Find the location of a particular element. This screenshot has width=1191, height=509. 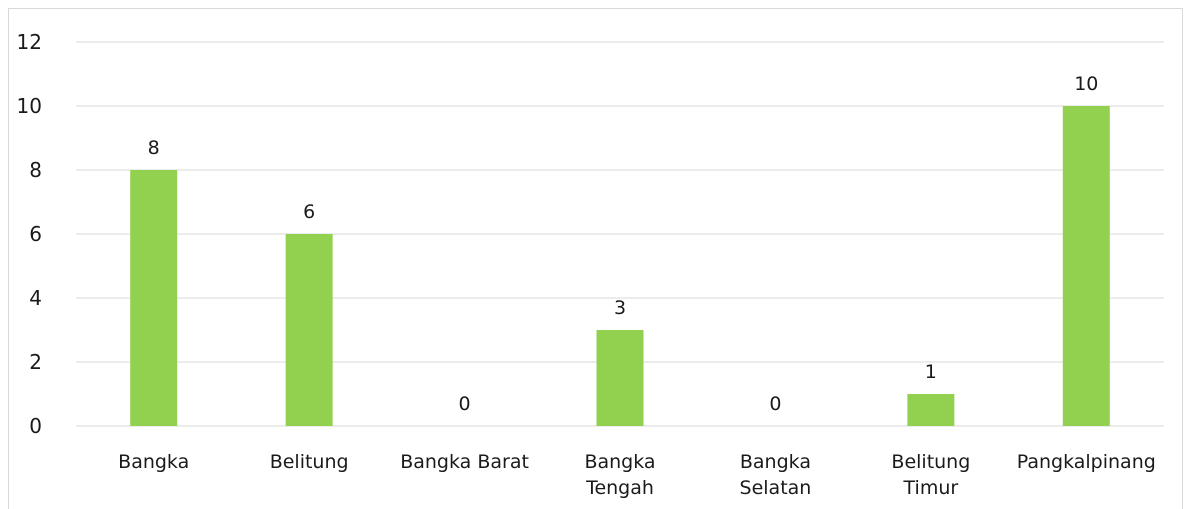

category-label: Bangka Barat is located at coordinates (464, 462).